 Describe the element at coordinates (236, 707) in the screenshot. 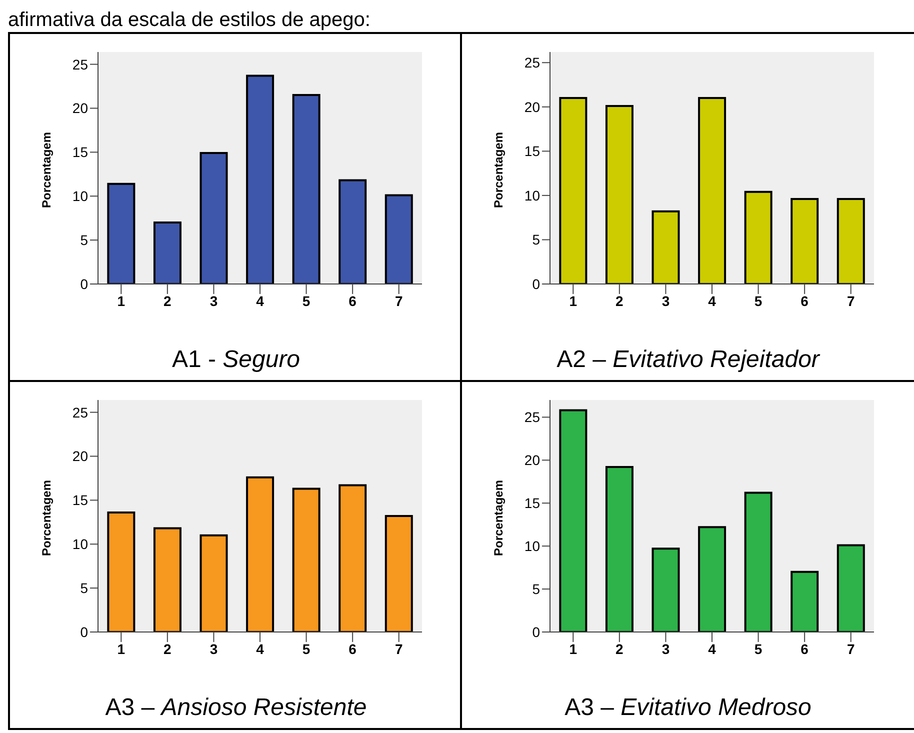

I see `text: A3 – Ansioso Resistente` at that location.